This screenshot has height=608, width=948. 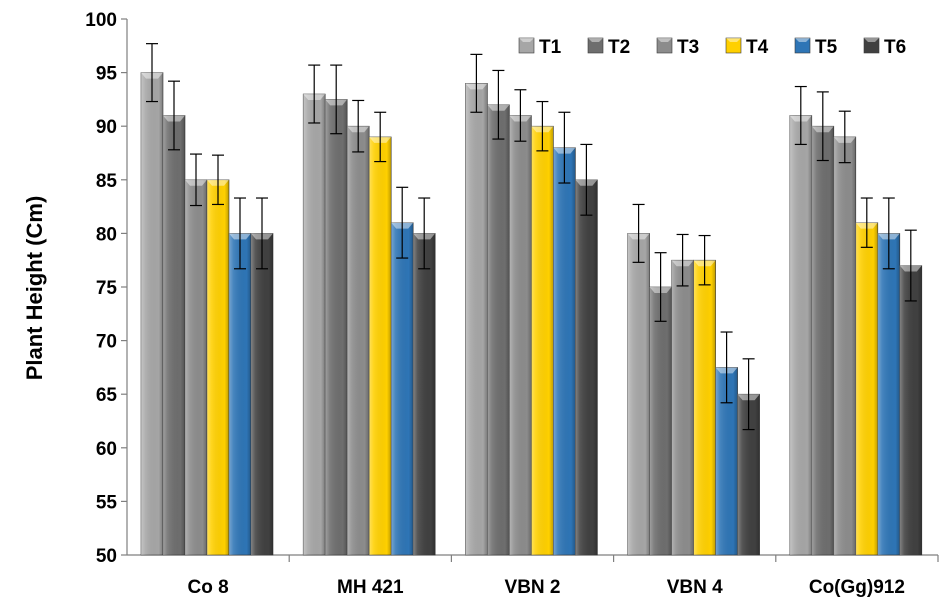 I want to click on legend-swatch-t1, so click(x=526, y=45).